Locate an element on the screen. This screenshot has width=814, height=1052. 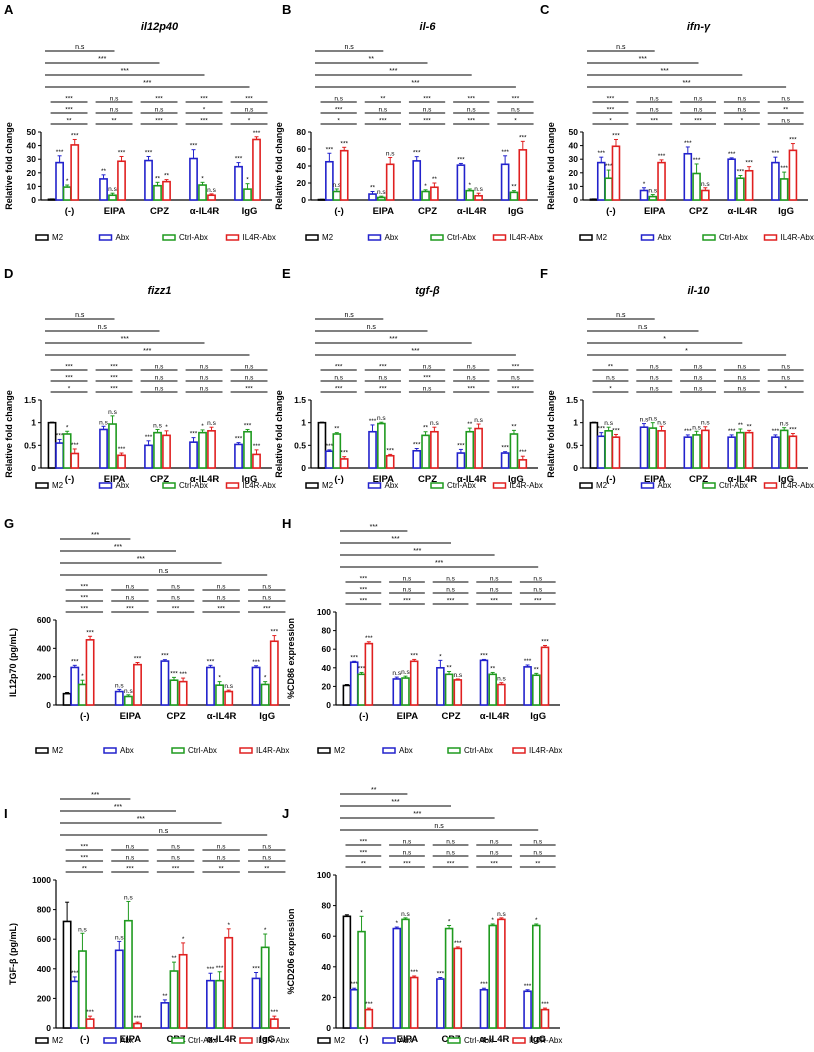
panel-letter: E is located at coordinates (286, 273).